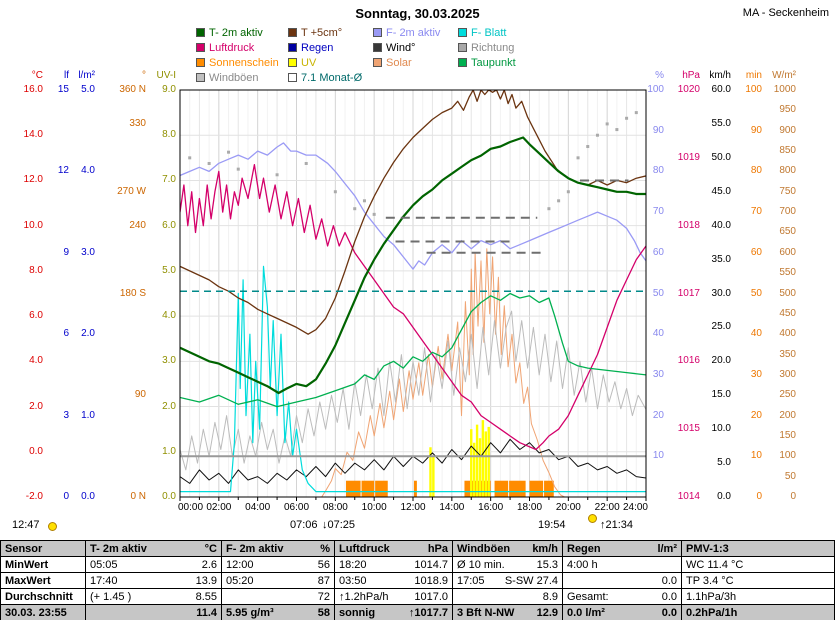 Image resolution: width=835 pixels, height=620 pixels. I want to click on legend-label: UV, so click(309, 62).